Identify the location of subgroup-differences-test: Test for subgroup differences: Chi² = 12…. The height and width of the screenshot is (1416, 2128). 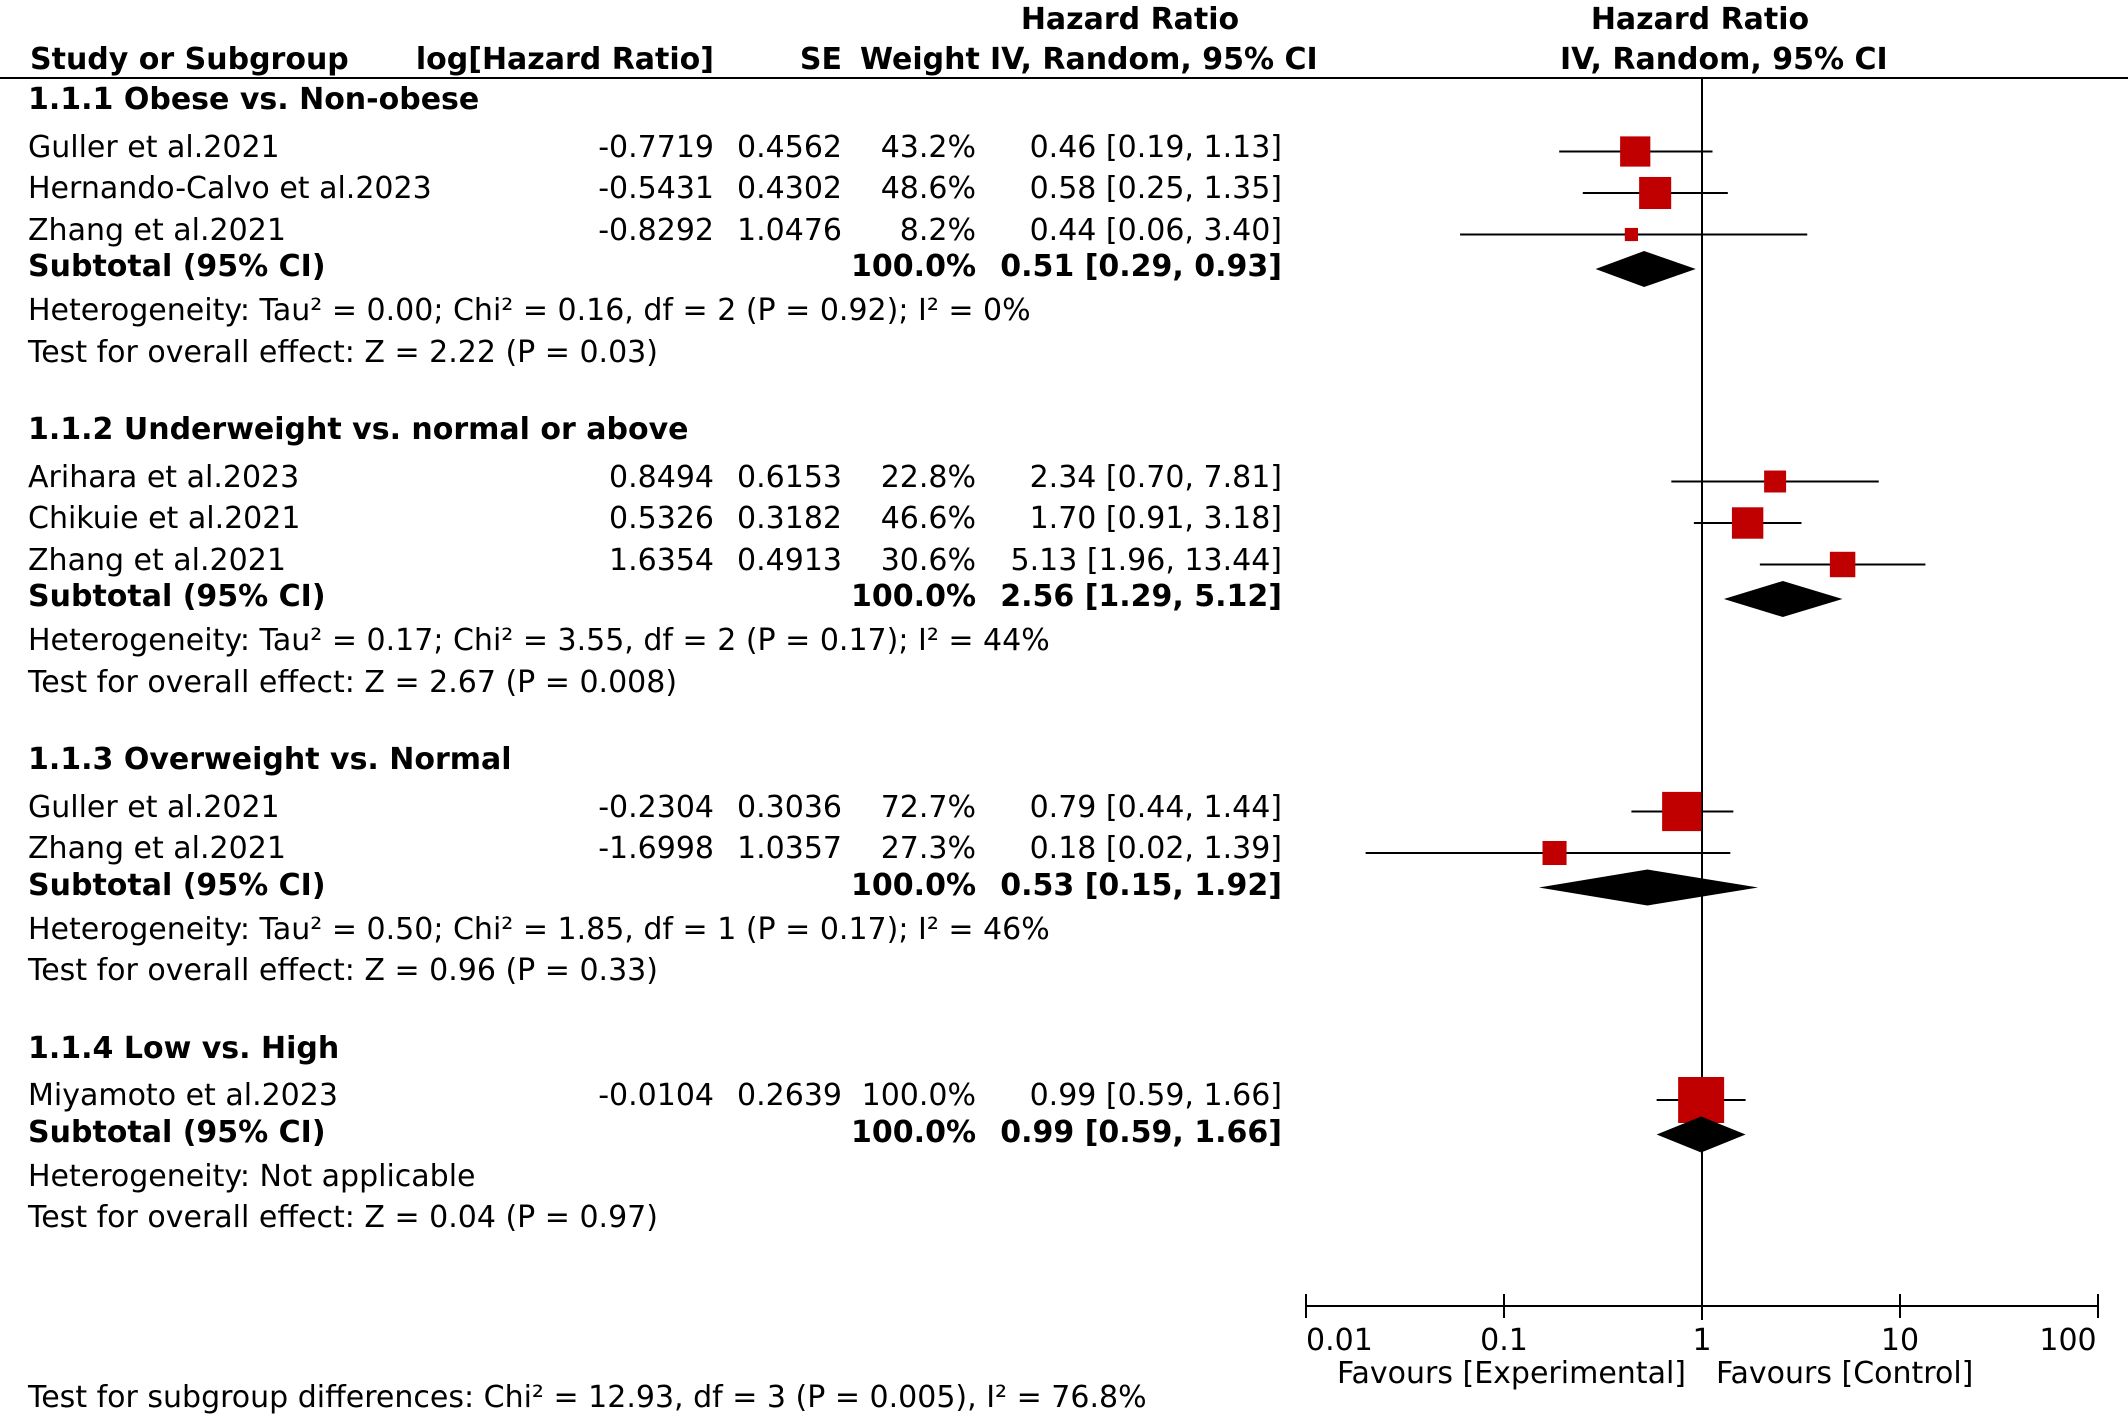
(587, 1397).